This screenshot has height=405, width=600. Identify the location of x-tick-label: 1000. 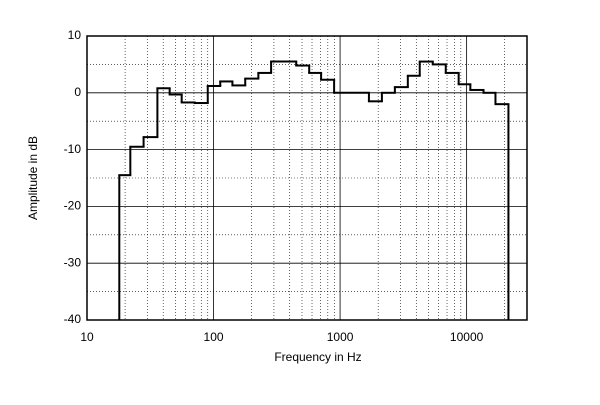
(340, 337).